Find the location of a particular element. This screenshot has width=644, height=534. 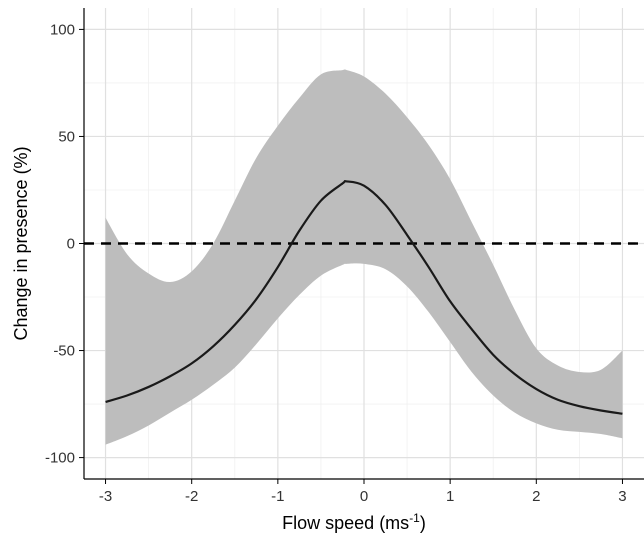

x-axis-ticks: -3 -2 -1 0 1 2 3 is located at coordinates (363, 492).